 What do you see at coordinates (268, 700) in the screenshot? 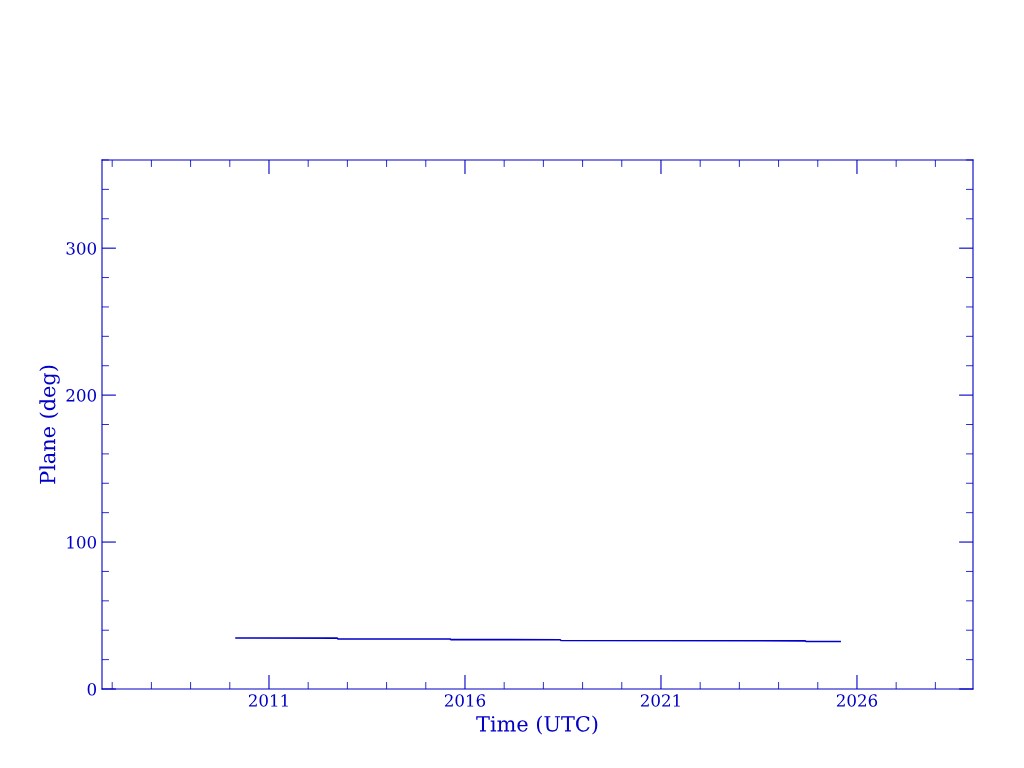
I see `x-tick-label: 2011` at bounding box center [268, 700].